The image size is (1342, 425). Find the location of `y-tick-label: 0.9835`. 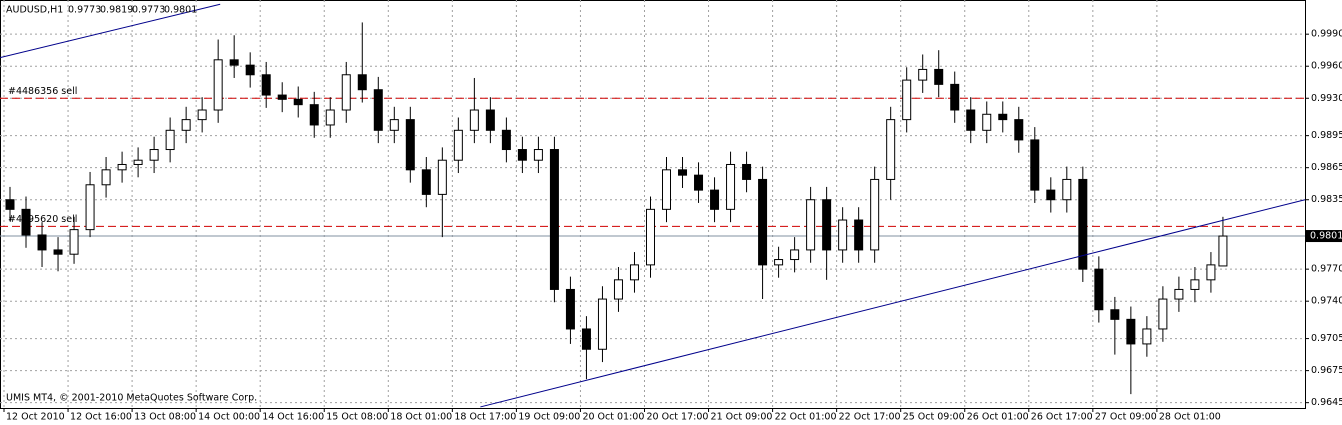

y-tick-label: 0.9835 is located at coordinates (1326, 199).